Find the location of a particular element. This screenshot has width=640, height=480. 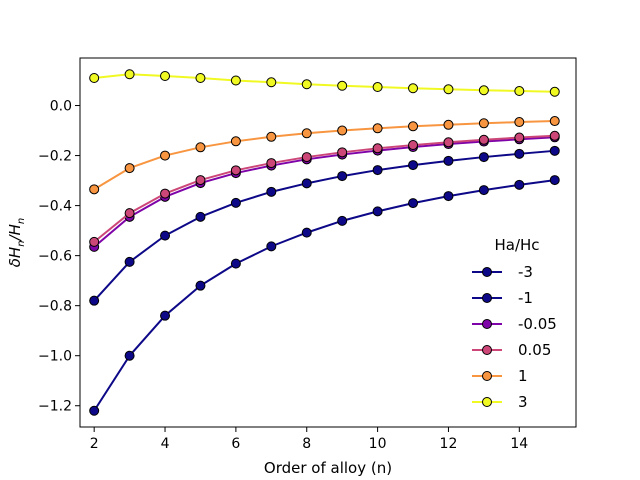

y-axis-label: δHn/Hn is located at coordinates (16, 243).